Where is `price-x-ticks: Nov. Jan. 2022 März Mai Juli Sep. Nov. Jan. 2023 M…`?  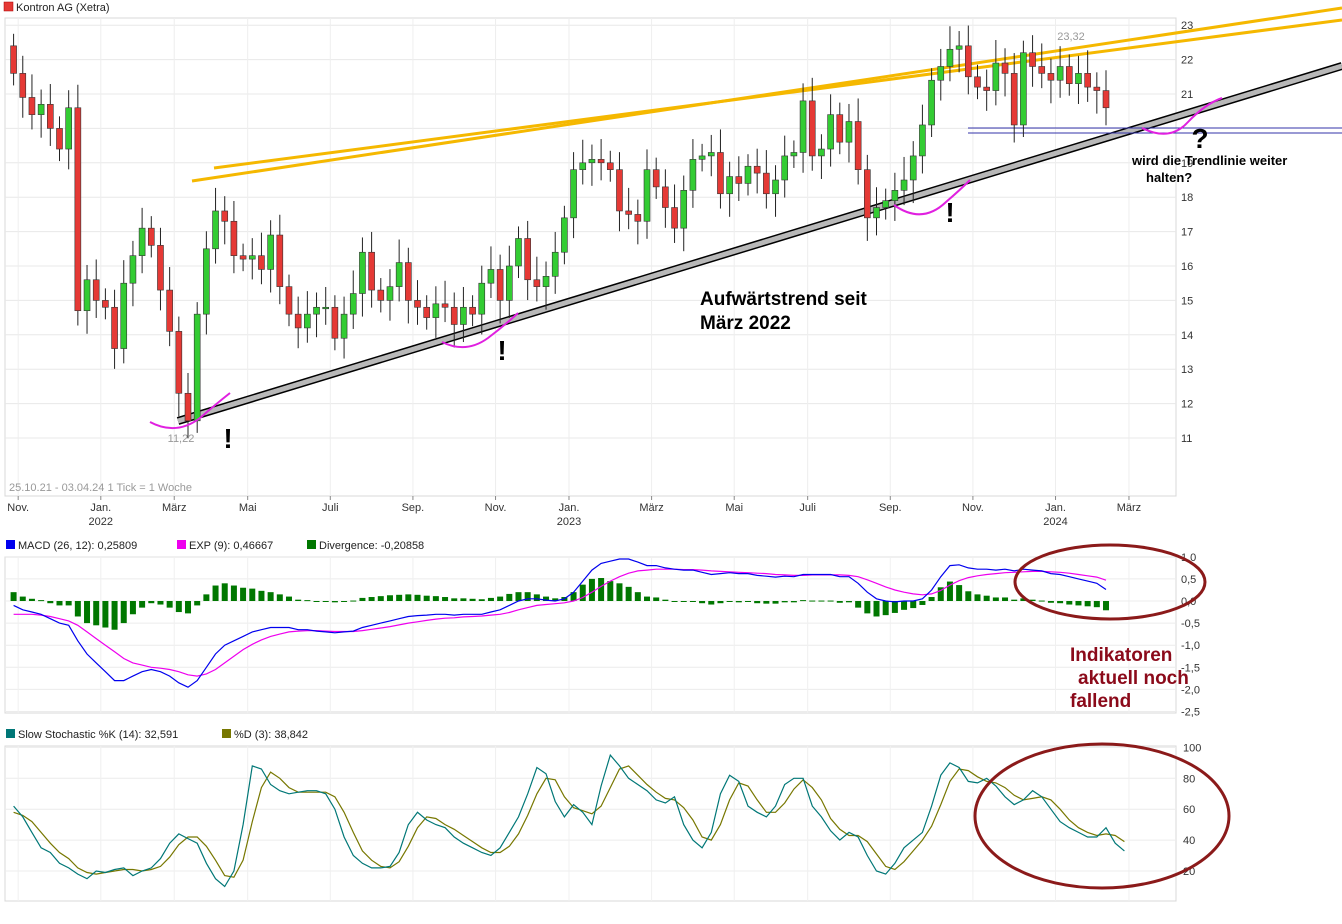
price-x-ticks: Nov. Jan. 2022 März Mai Juli Sep. Nov. Jan. 2023 M… is located at coordinates (574, 512).